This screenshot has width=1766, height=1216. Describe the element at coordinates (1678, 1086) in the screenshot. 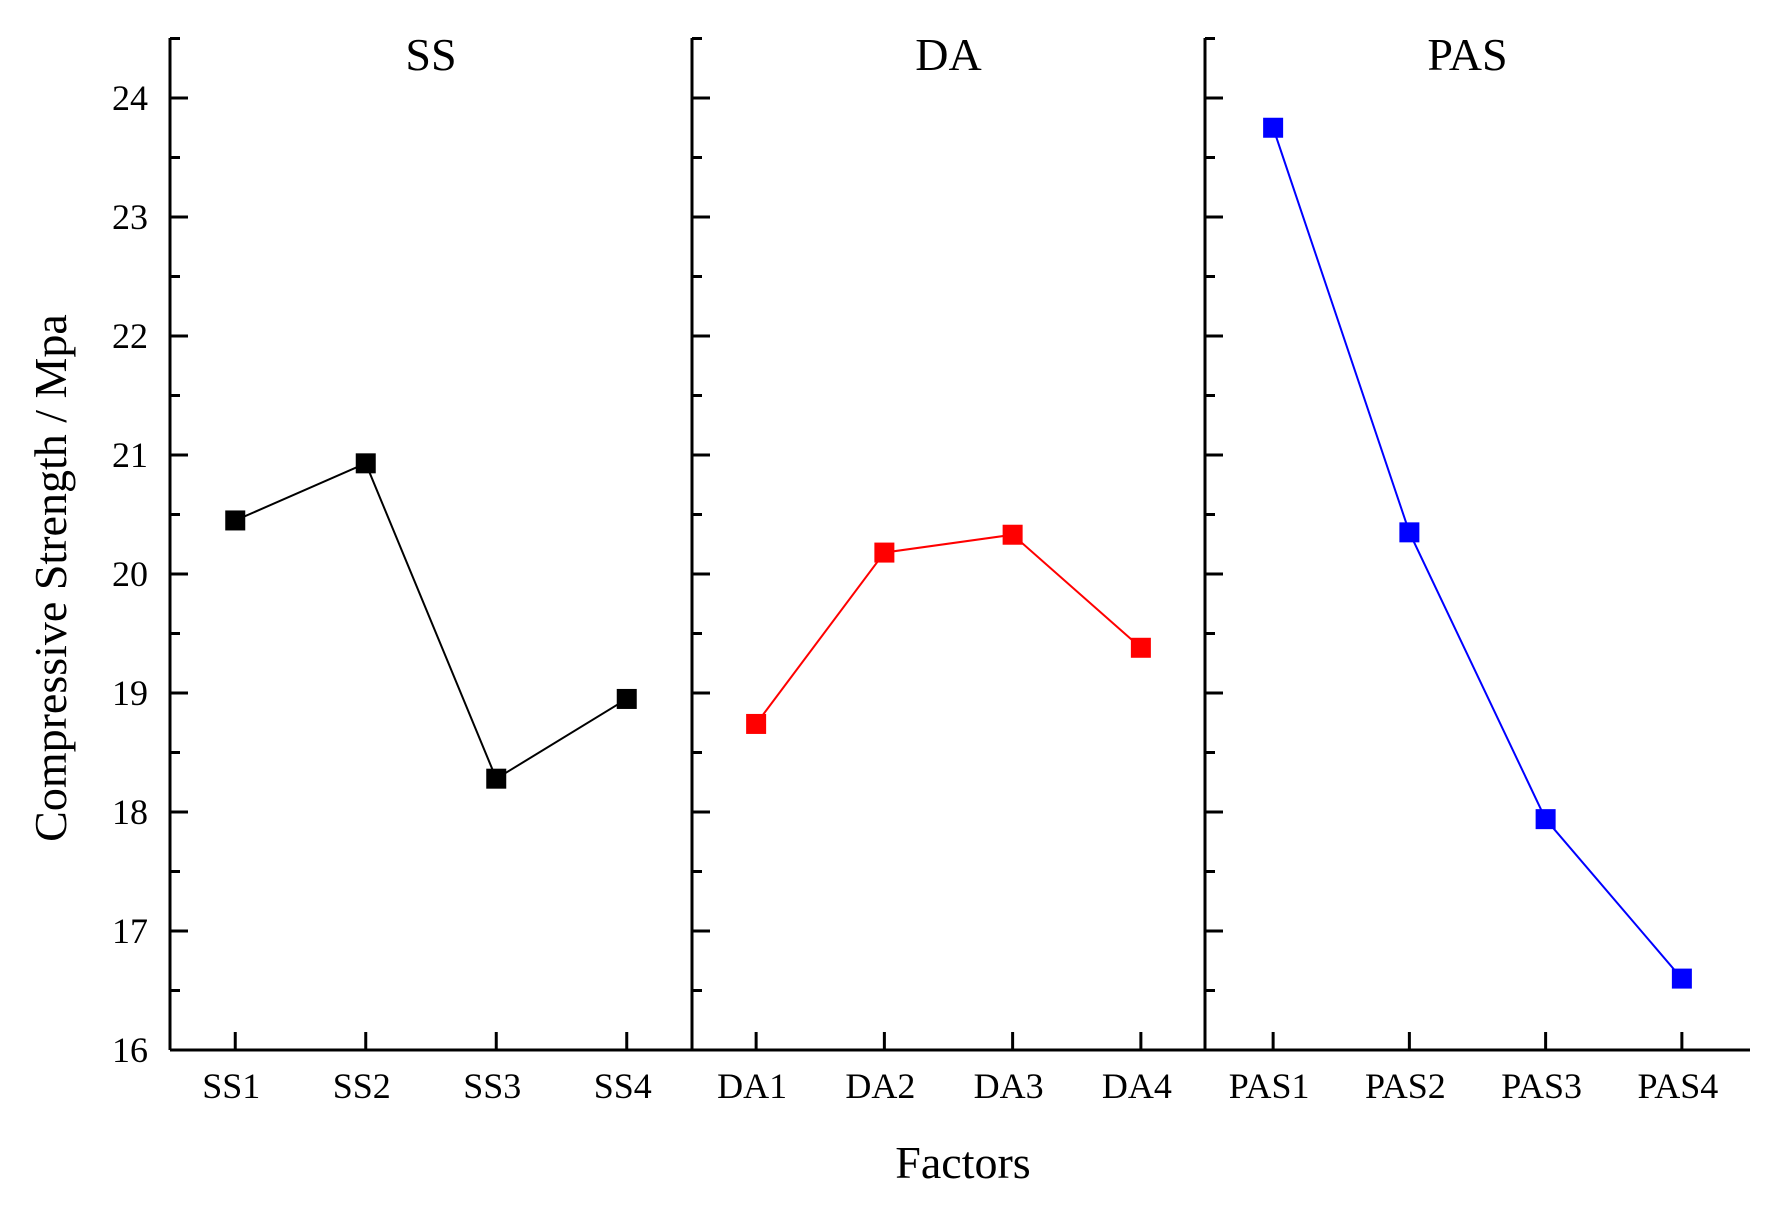

I see `x-tick-label-pas4: PAS4` at that location.